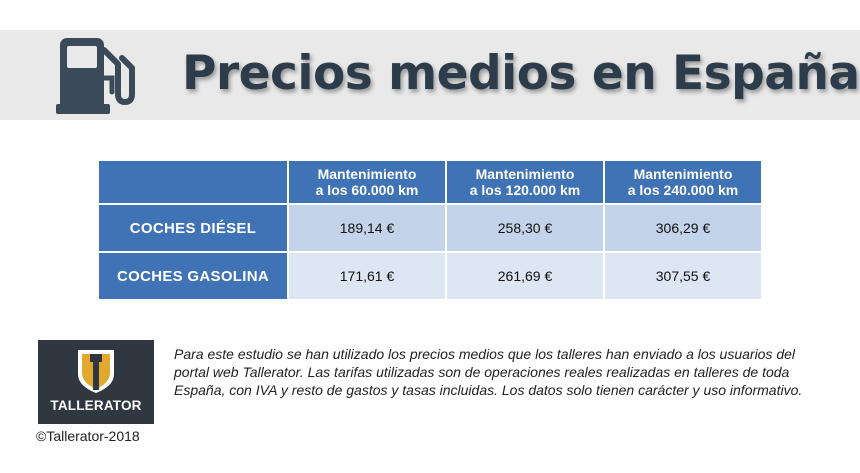 The width and height of the screenshot is (860, 473). I want to click on price-cell: 306,29 €, so click(683, 228).